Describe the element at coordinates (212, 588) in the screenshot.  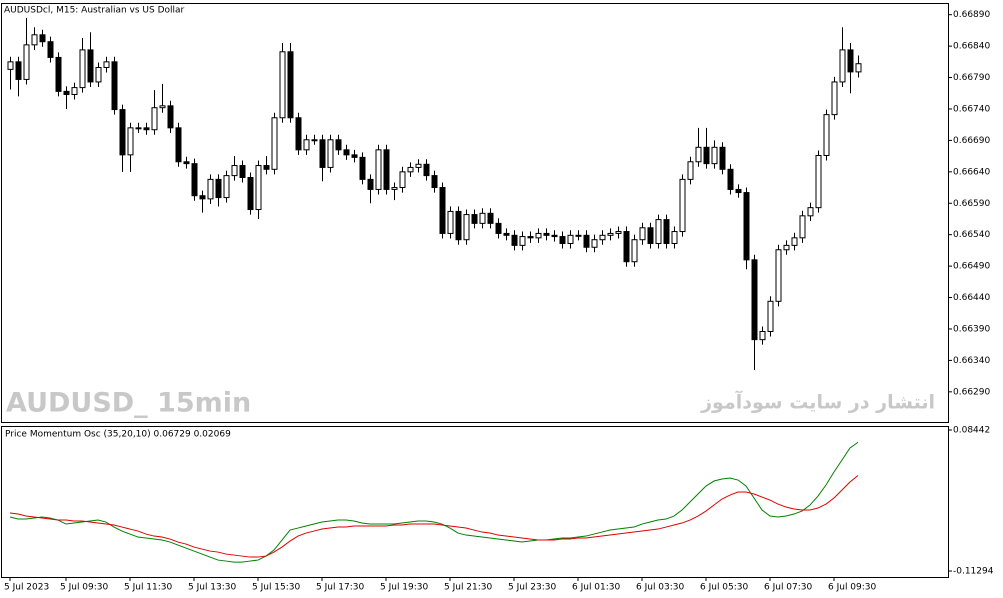
I see `x-tick-label: 5 Jul 13:30` at that location.